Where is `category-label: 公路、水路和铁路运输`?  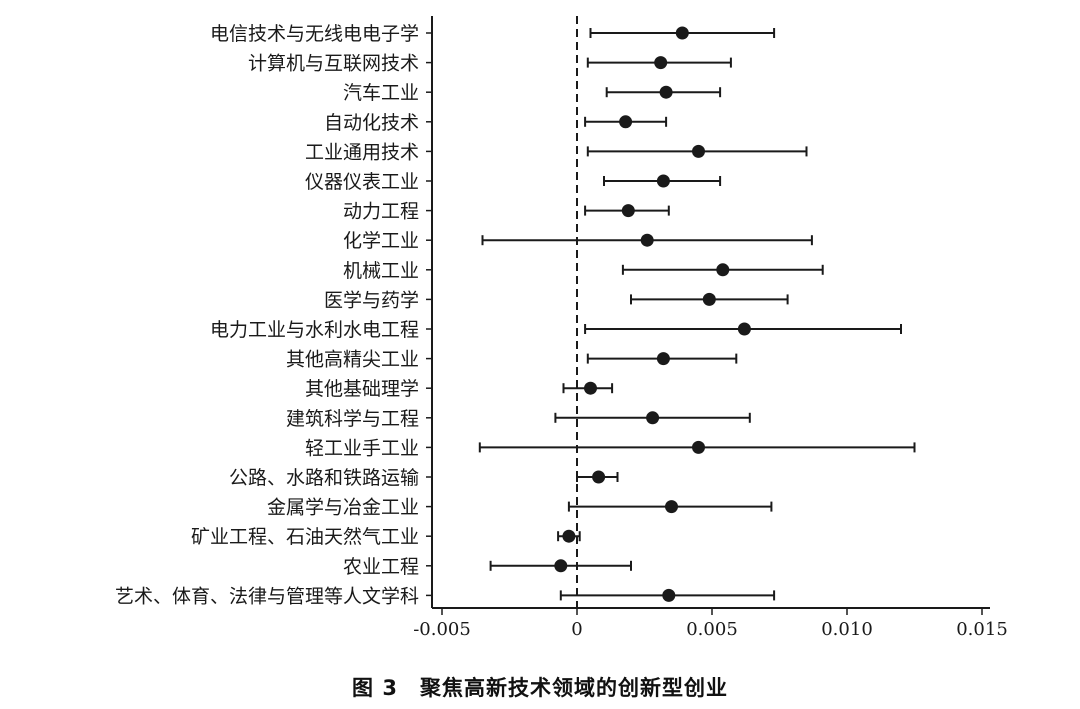 category-label: 公路、水路和铁路运输 is located at coordinates (324, 478).